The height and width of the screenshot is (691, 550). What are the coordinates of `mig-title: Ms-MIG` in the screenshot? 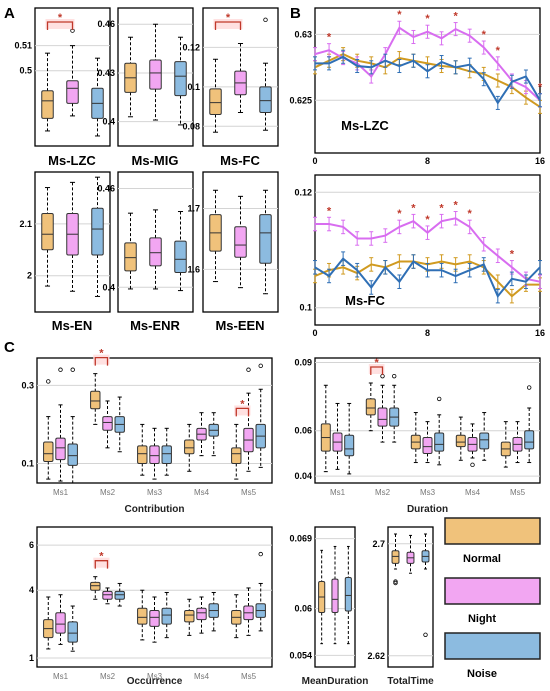 It's located at (155, 160).